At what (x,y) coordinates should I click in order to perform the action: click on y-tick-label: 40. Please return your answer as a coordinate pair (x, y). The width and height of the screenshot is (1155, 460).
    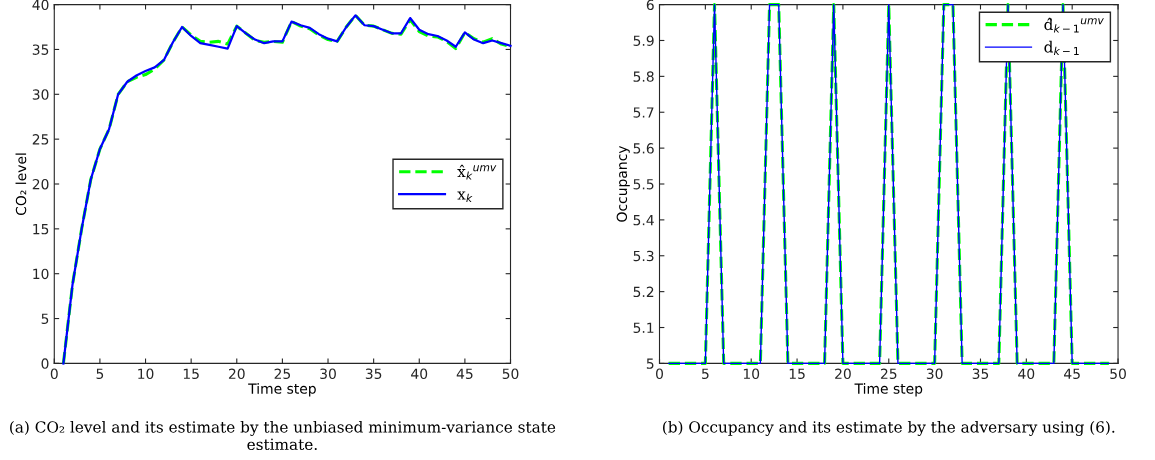
    Looking at the image, I should click on (40, 5).